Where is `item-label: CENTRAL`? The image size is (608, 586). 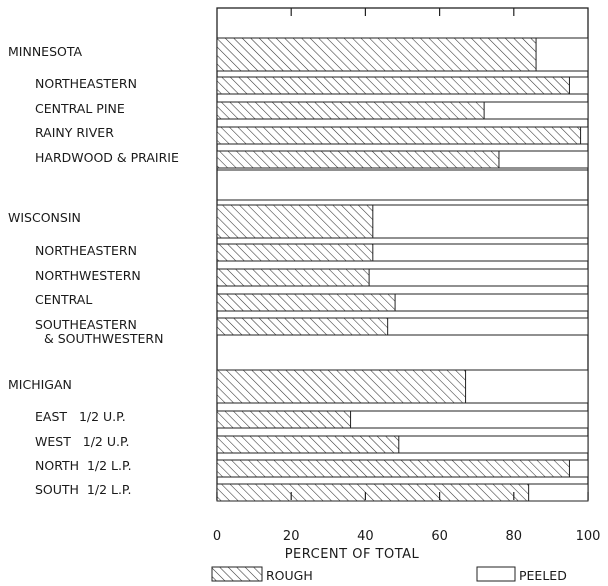
item-label: CENTRAL is located at coordinates (63, 299).